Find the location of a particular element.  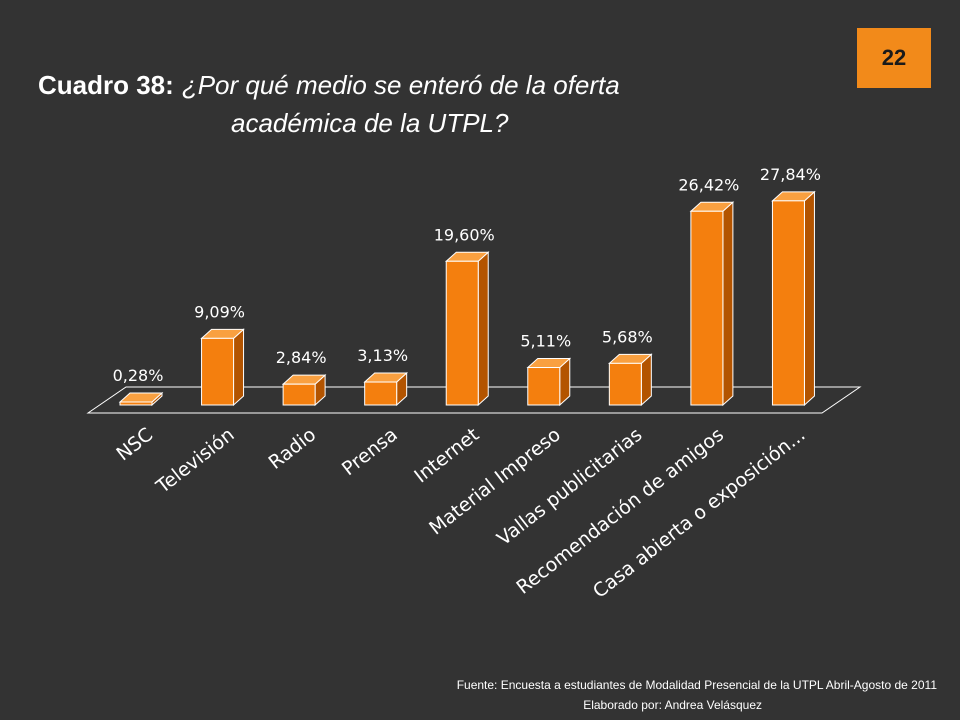

category-label: Internet is located at coordinates (446, 456).